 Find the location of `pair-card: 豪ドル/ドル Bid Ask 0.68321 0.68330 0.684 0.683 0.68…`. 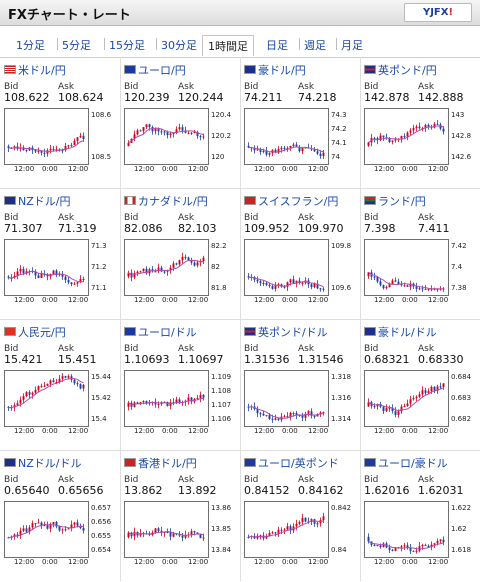

pair-card: 豪ドル/ドル Bid Ask 0.68321 0.68330 0.684 0.683 0.68… is located at coordinates (419, 385).